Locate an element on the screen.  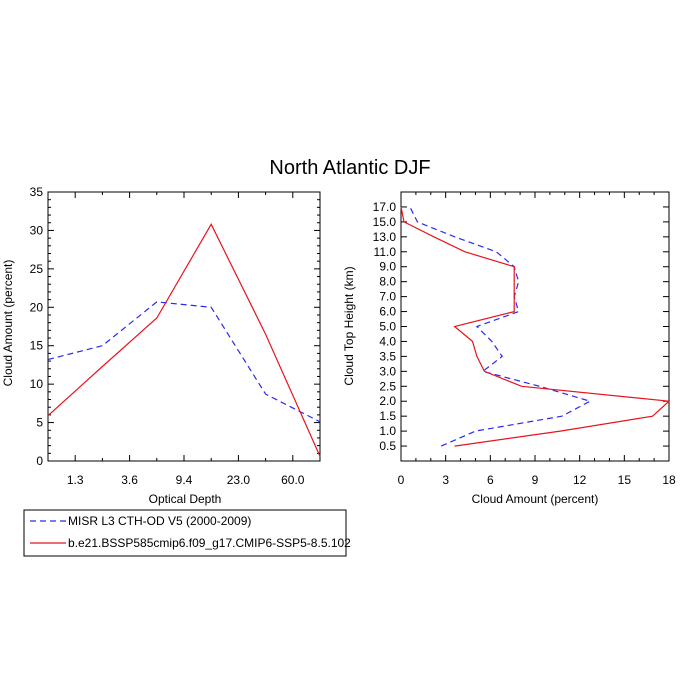
left-y-tick-label: 25 is located at coordinates (37, 269).